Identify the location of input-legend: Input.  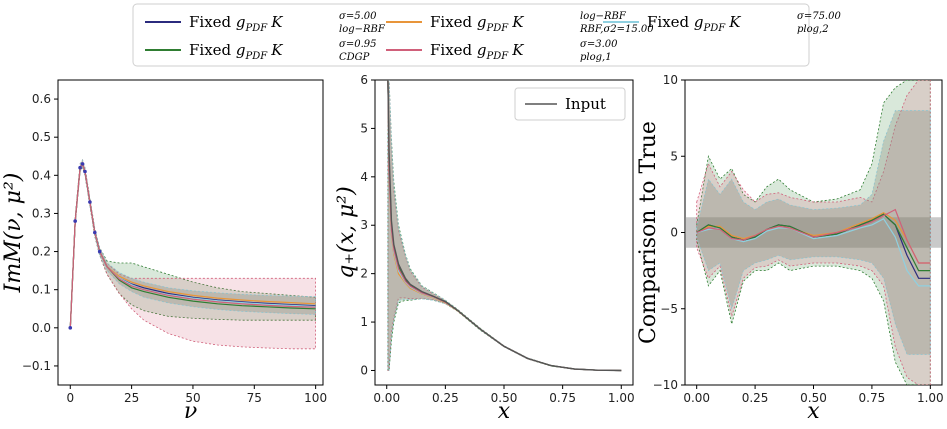
(570, 104).